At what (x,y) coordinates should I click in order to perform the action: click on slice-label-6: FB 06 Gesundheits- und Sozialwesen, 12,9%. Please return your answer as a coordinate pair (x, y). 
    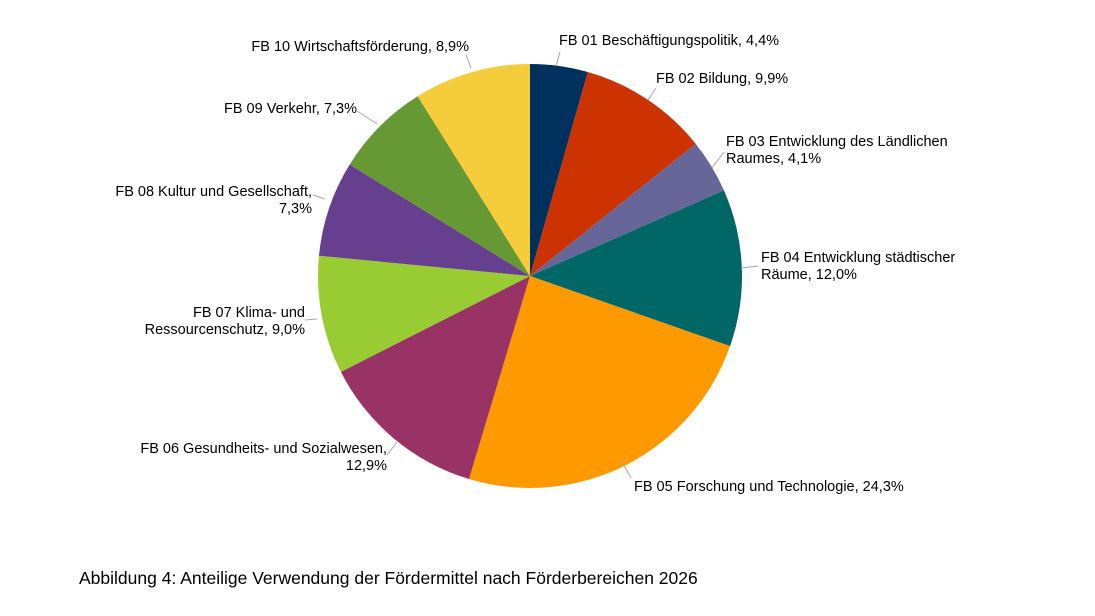
    Looking at the image, I should click on (263, 458).